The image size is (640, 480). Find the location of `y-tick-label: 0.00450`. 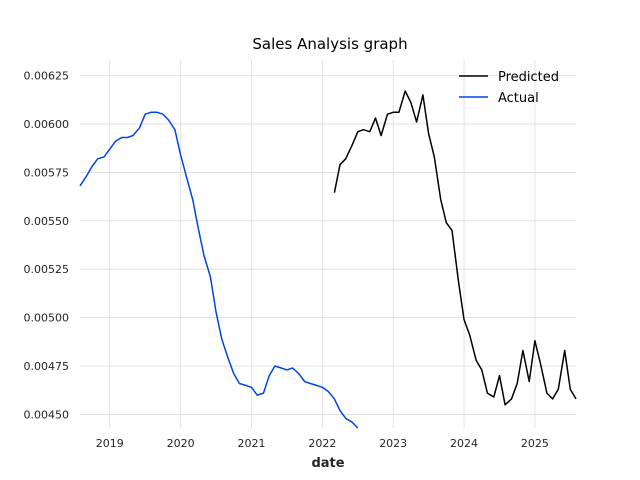

y-tick-label: 0.00450 is located at coordinates (47, 414).